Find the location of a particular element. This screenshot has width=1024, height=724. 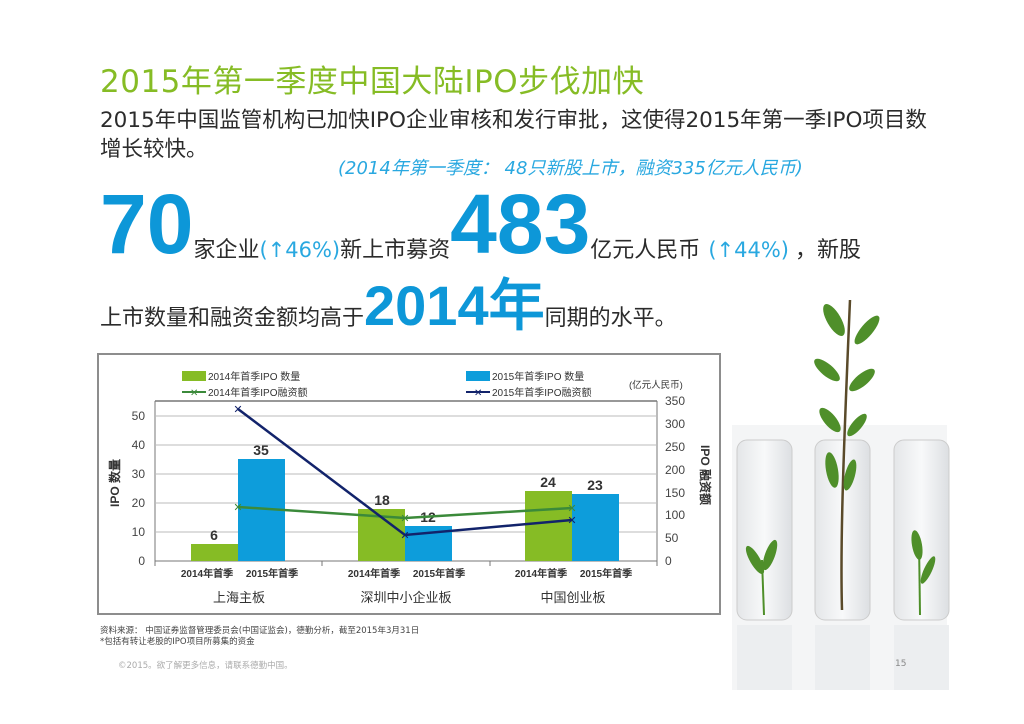

bar-2014-chinext is located at coordinates (548, 526).